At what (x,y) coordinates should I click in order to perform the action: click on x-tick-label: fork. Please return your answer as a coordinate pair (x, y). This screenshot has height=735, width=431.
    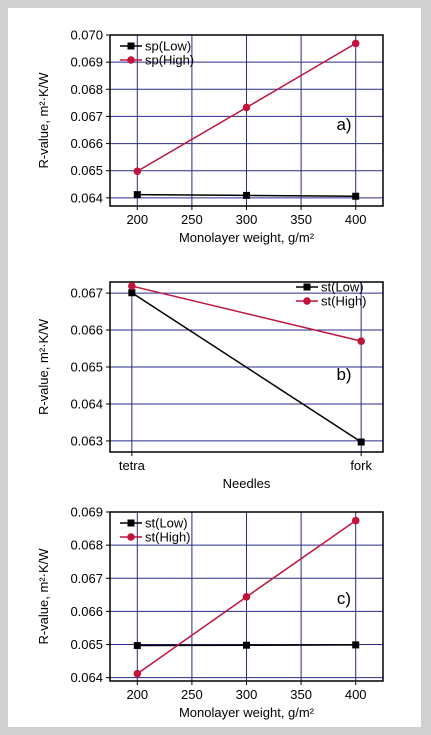
    Looking at the image, I should click on (361, 465).